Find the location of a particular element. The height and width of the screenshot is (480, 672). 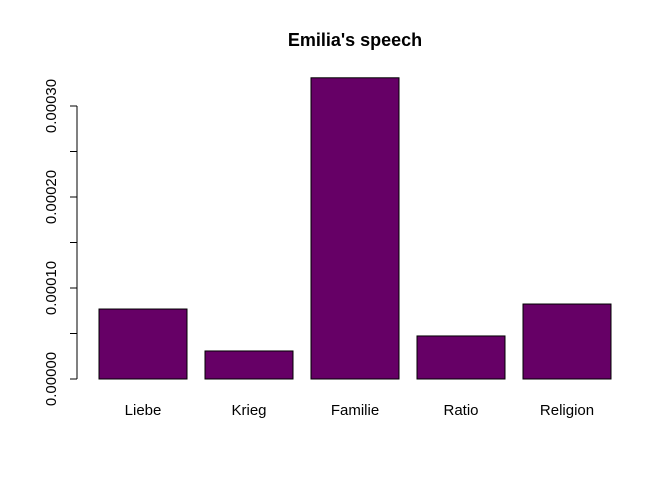

y-tick-label: 0.00020 is located at coordinates (51, 197).